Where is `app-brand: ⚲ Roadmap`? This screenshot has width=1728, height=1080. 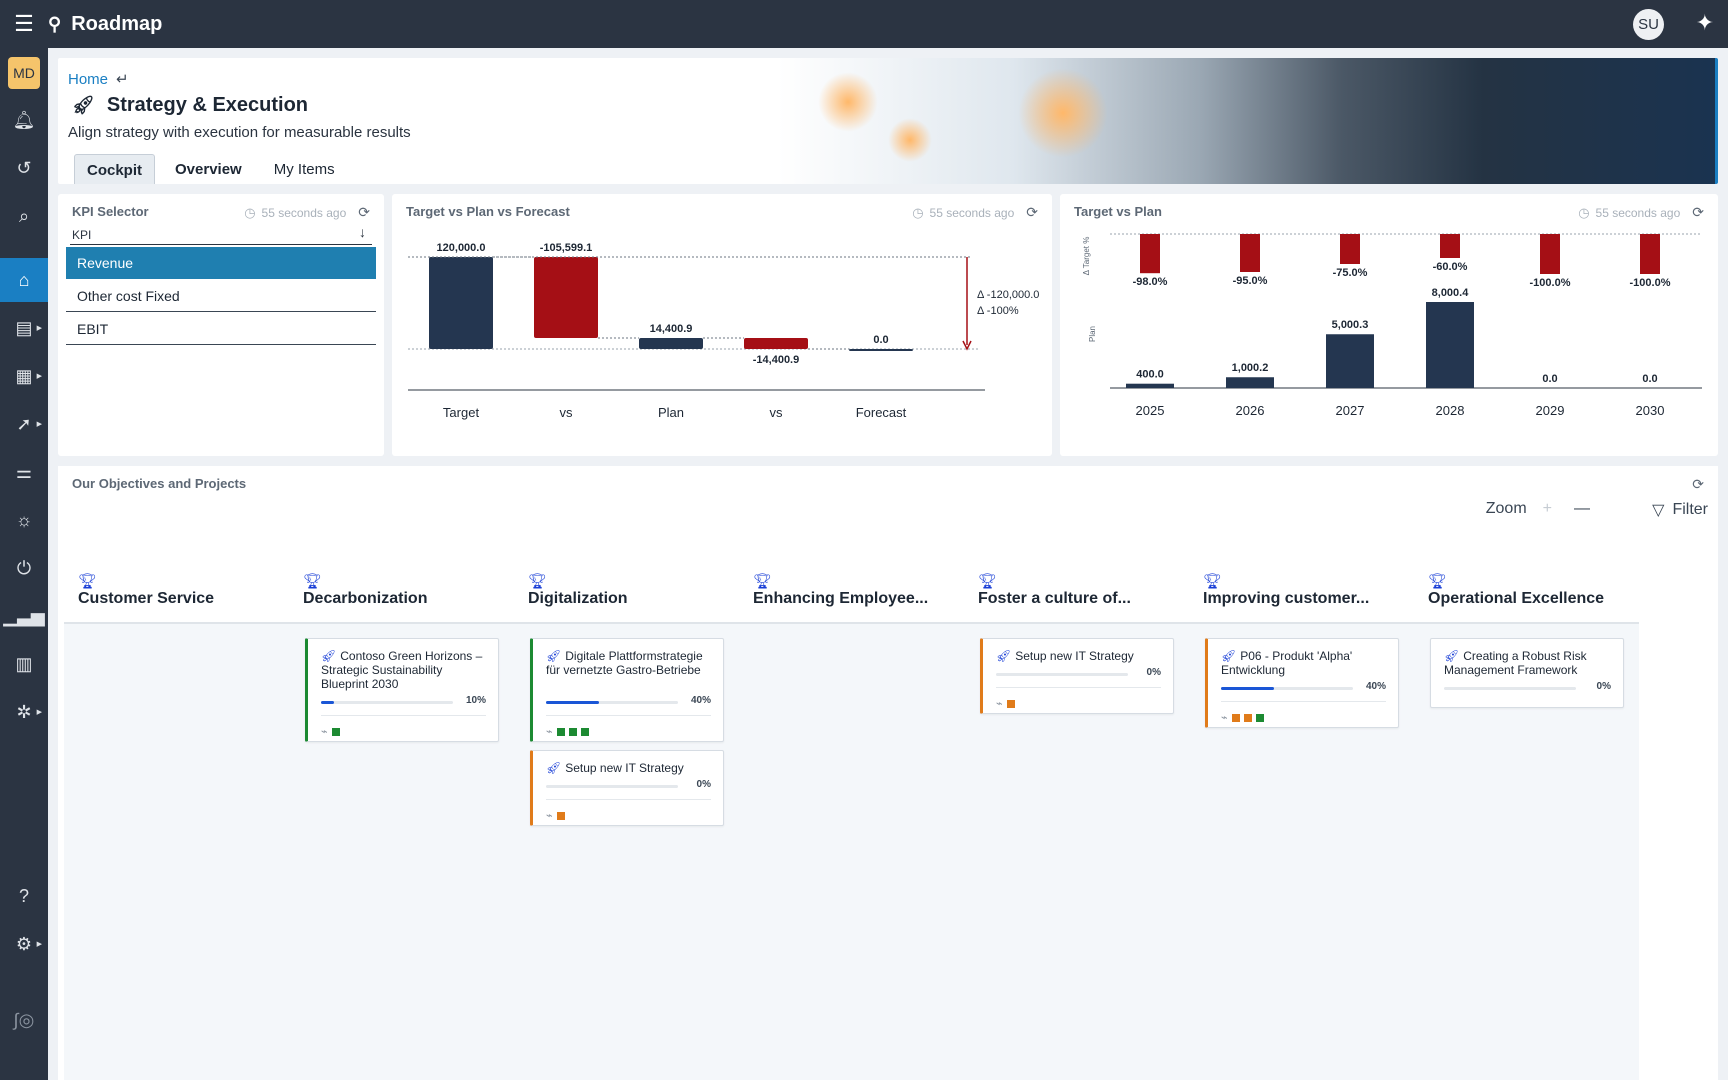
app-brand: ⚲ Roadmap is located at coordinates (105, 24).